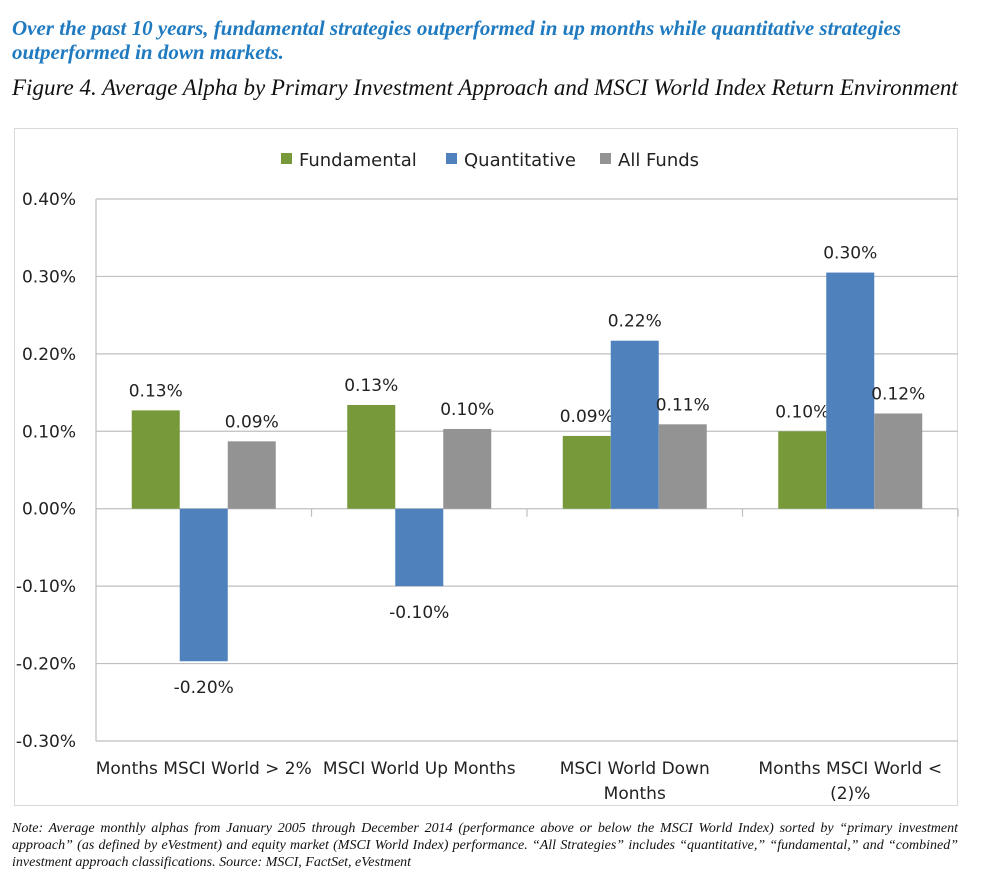  What do you see at coordinates (49, 510) in the screenshot?
I see `y-tick-label: 0.00%` at bounding box center [49, 510].